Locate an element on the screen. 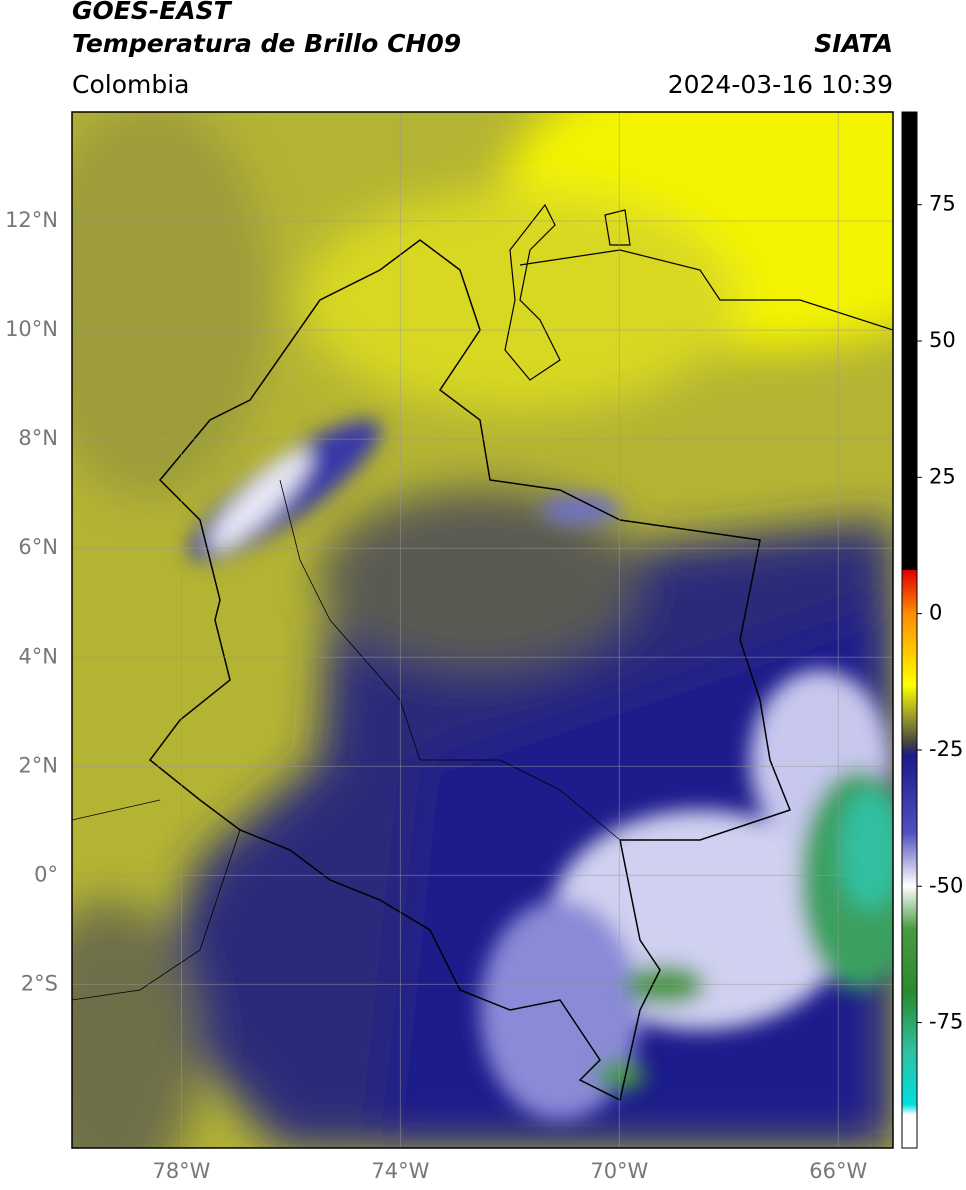 Image resolution: width=966 pixels, height=1190 pixels. y-tick-label: 0° is located at coordinates (46, 874).